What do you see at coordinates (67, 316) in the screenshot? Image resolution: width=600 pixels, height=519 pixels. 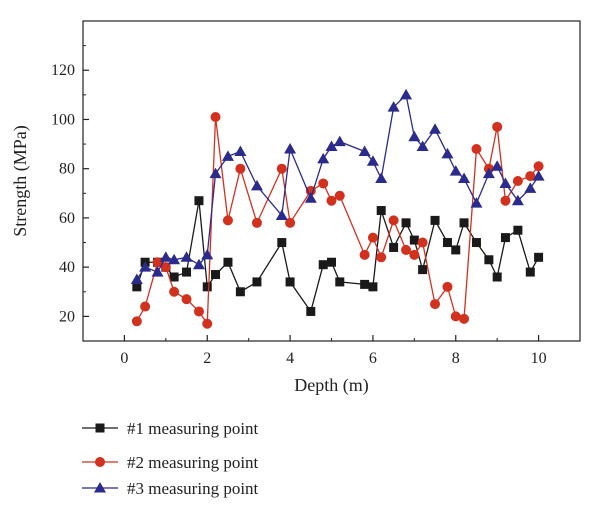 I see `y-tick-label: 20` at bounding box center [67, 316].